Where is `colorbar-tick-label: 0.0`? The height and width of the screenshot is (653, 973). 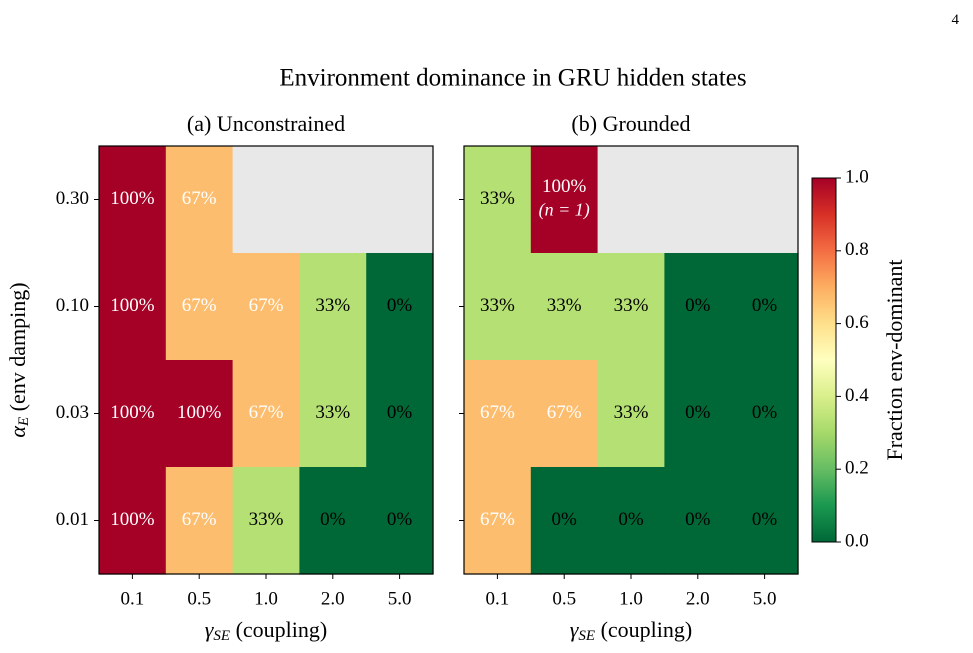
colorbar-tick-label: 0.0 is located at coordinates (857, 540).